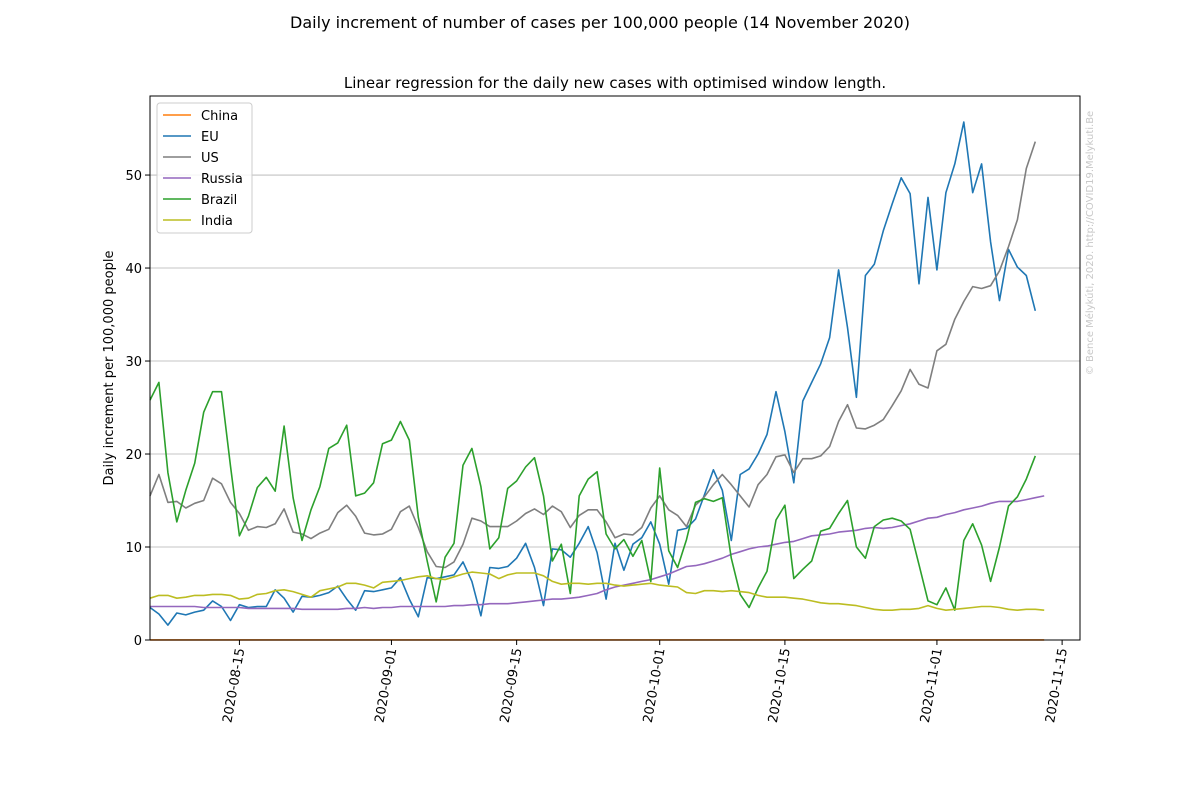  I want to click on y-tick-label: 0, so click(138, 641).